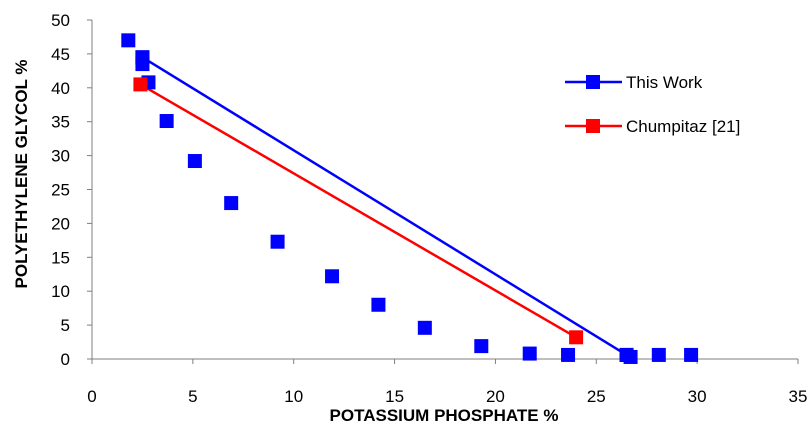 The height and width of the screenshot is (426, 810). What do you see at coordinates (60, 257) in the screenshot?
I see `y-tick-label: 15` at bounding box center [60, 257].